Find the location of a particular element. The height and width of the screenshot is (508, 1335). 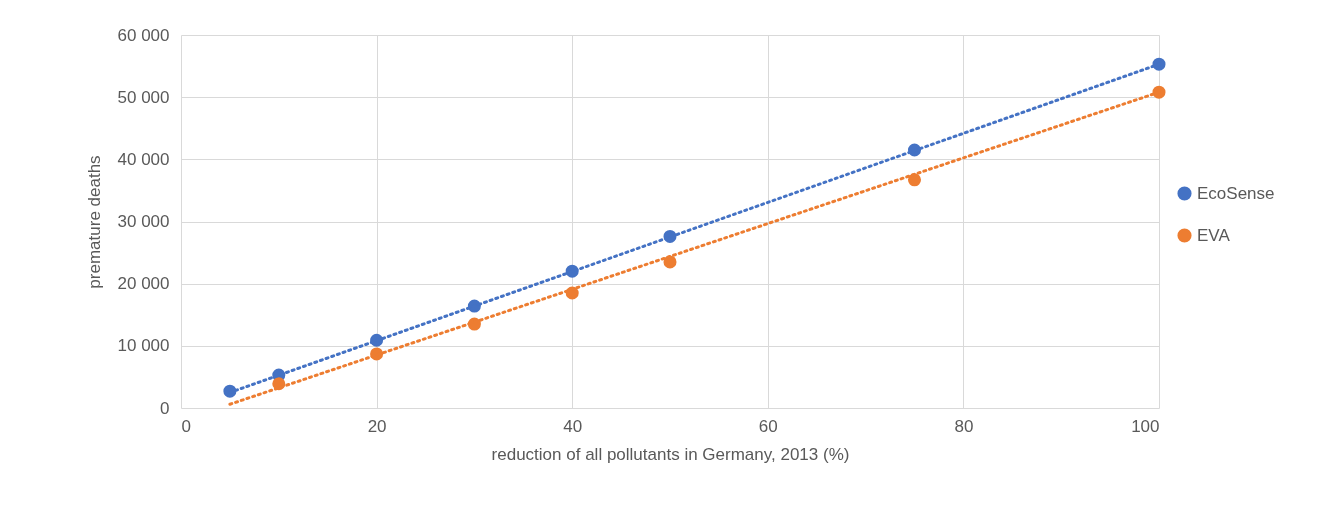

x-tick-label: 20 is located at coordinates (377, 426).